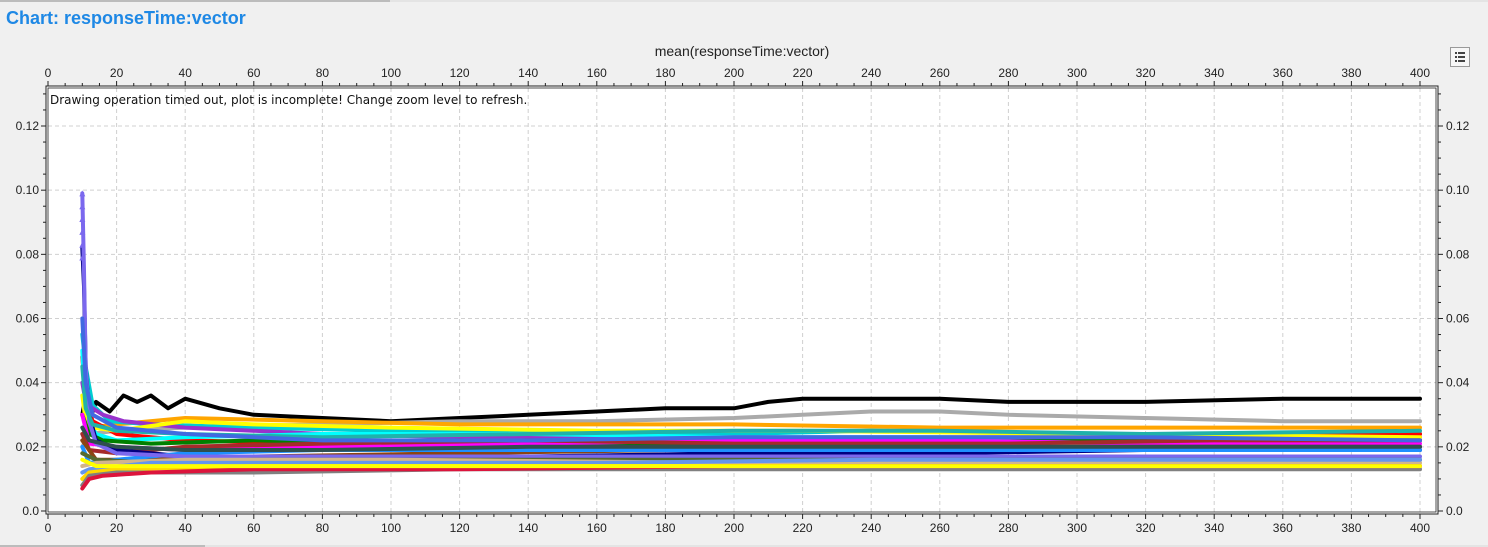 This screenshot has width=1488, height=547. Describe the element at coordinates (744, 20) in the screenshot. I see `chart-header: Chart: responseTime:vector` at that location.